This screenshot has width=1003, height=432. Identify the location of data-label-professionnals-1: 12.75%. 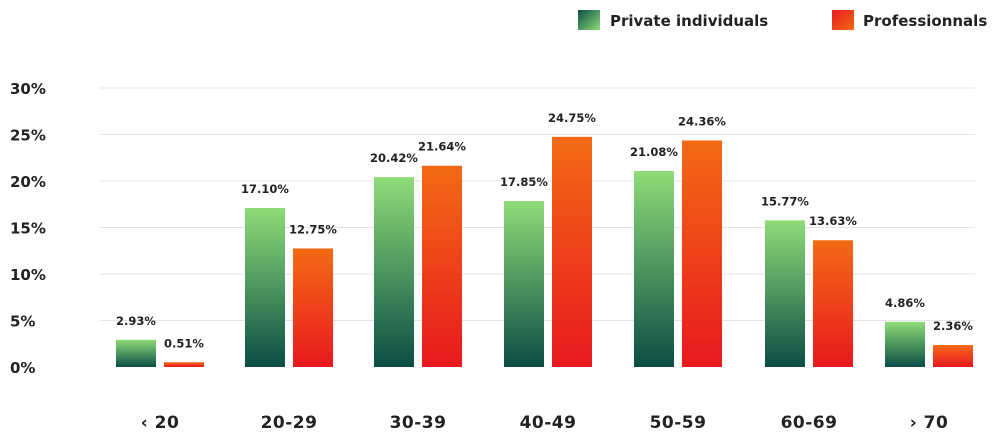
(313, 229).